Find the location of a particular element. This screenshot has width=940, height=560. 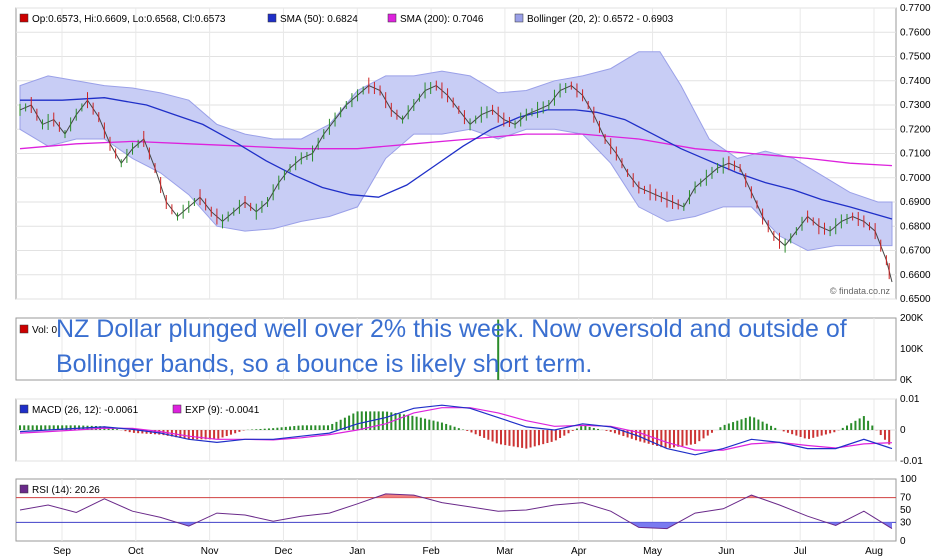

watermark: © findata.co.nz is located at coordinates (860, 291).